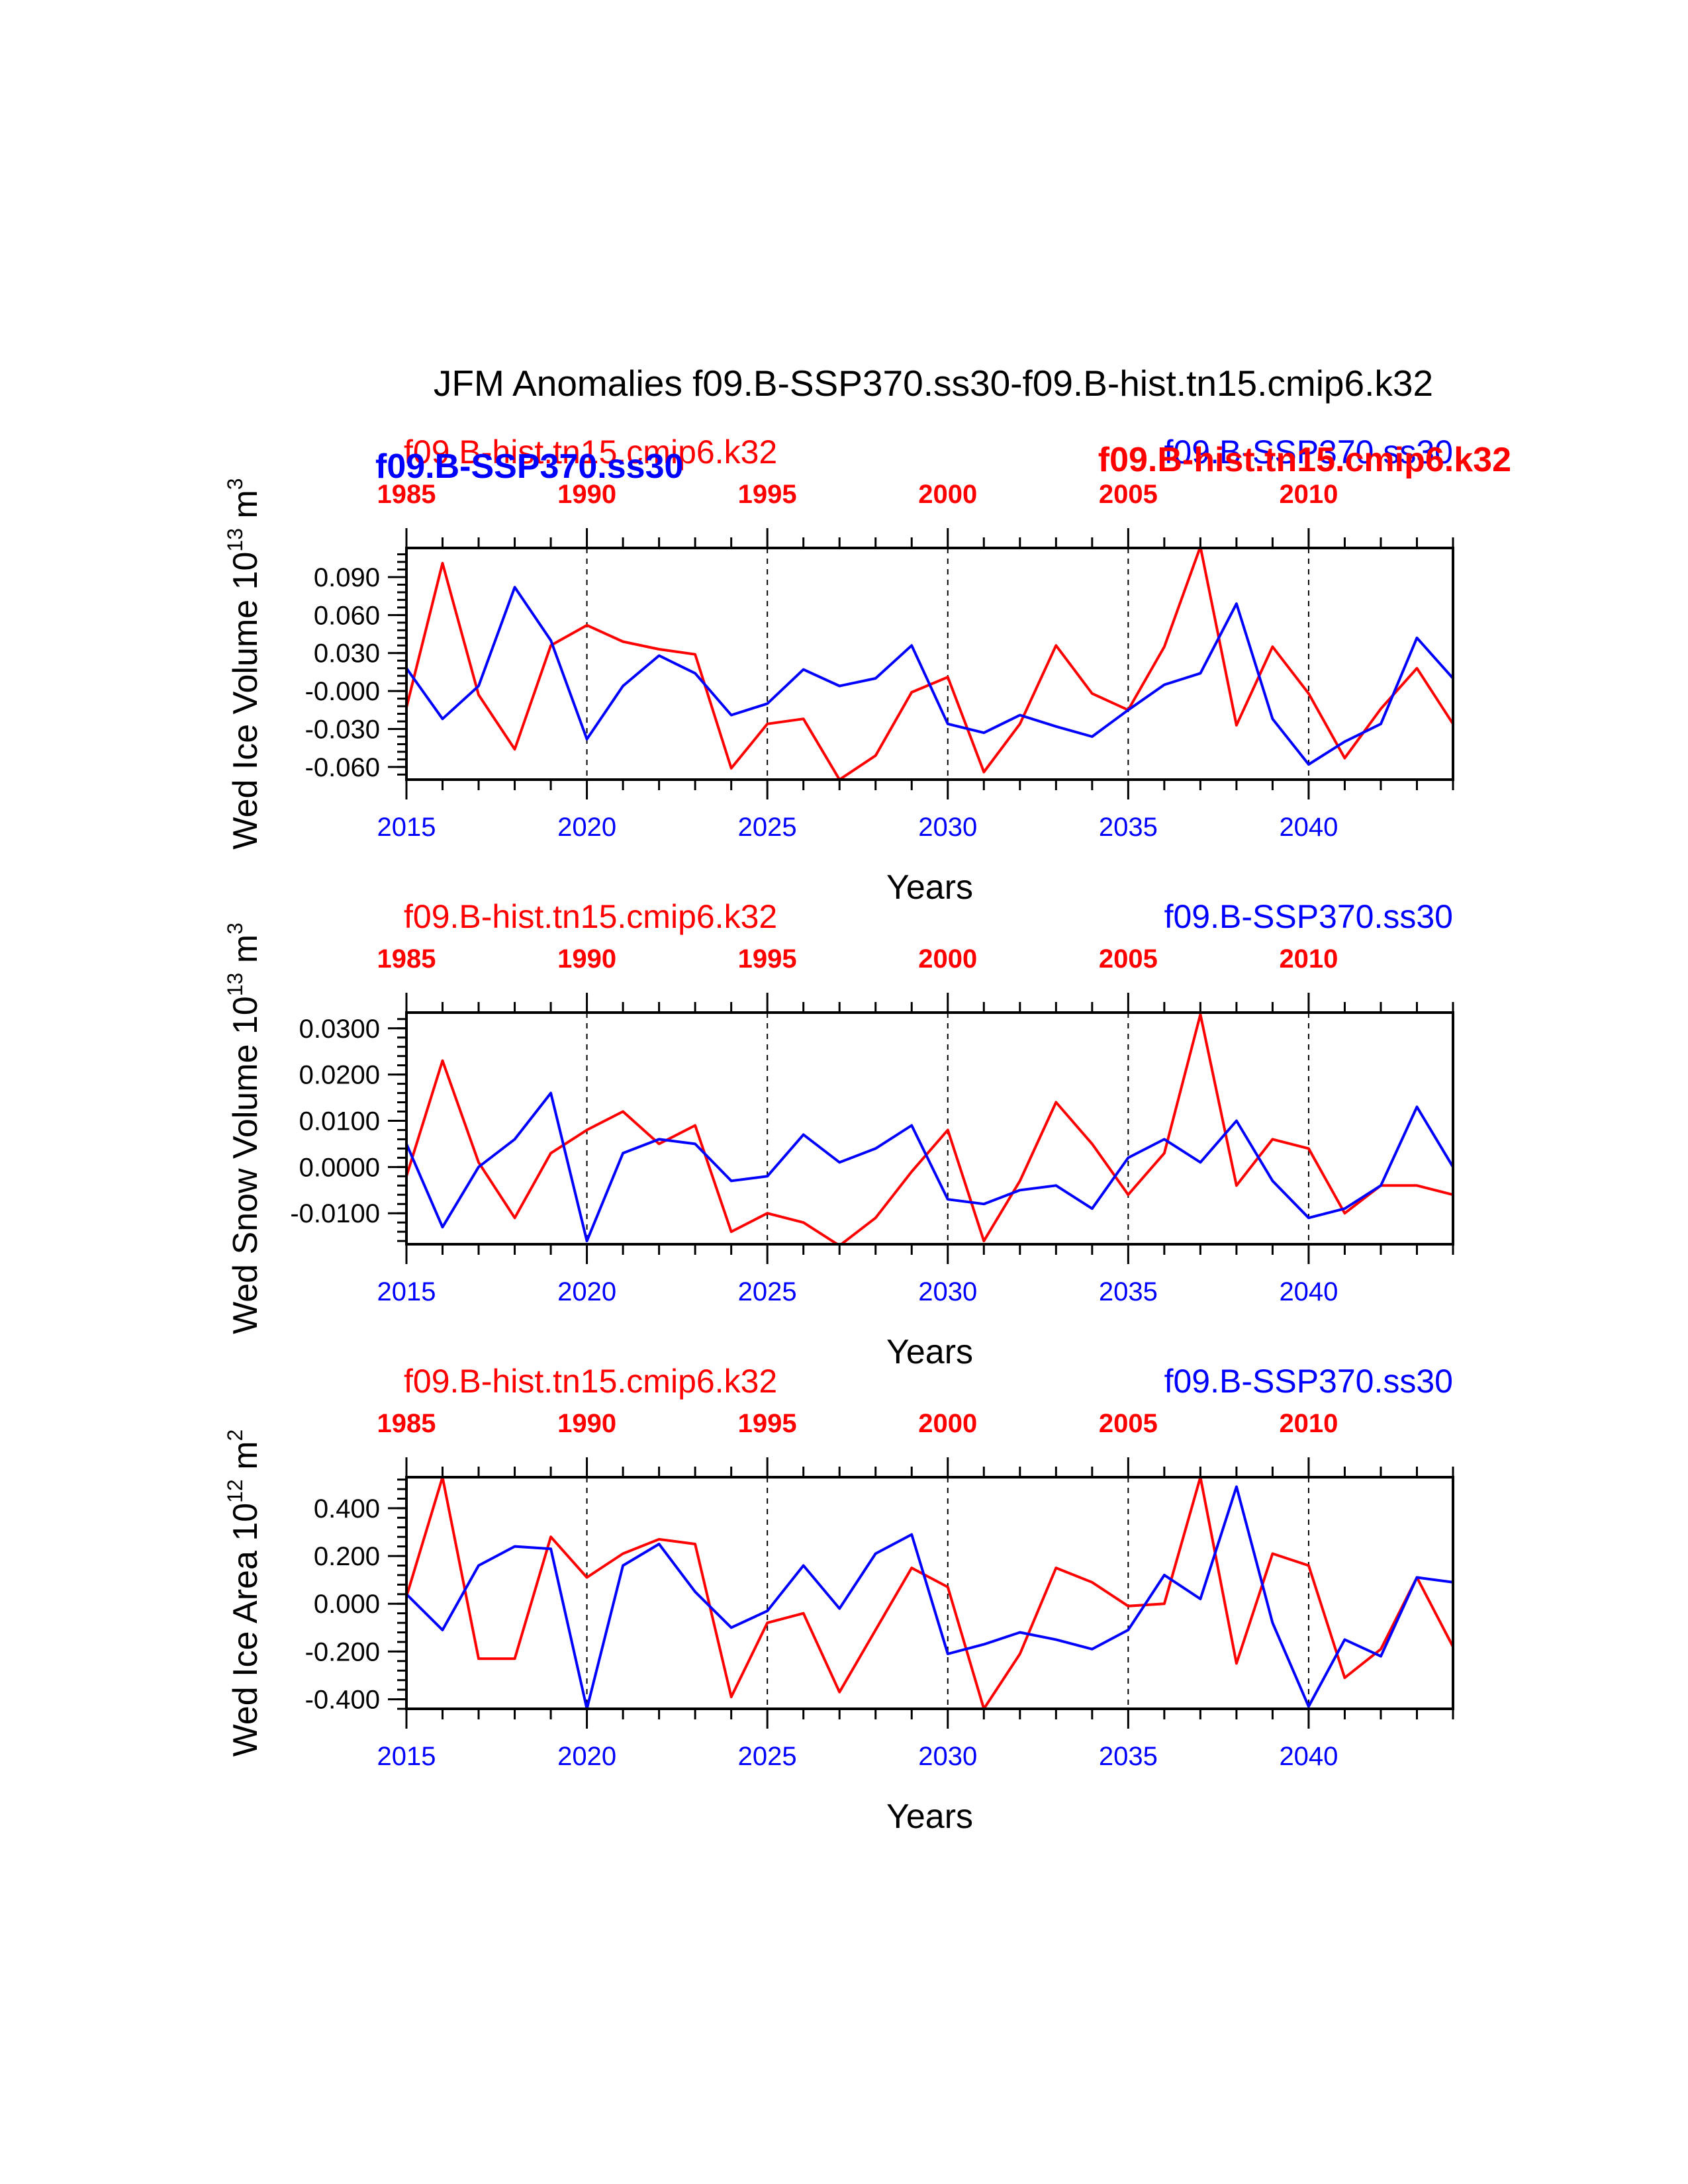 This screenshot has width=1688, height=2184. What do you see at coordinates (347, 1556) in the screenshot?
I see `y-tick-label: 0.200` at bounding box center [347, 1556].